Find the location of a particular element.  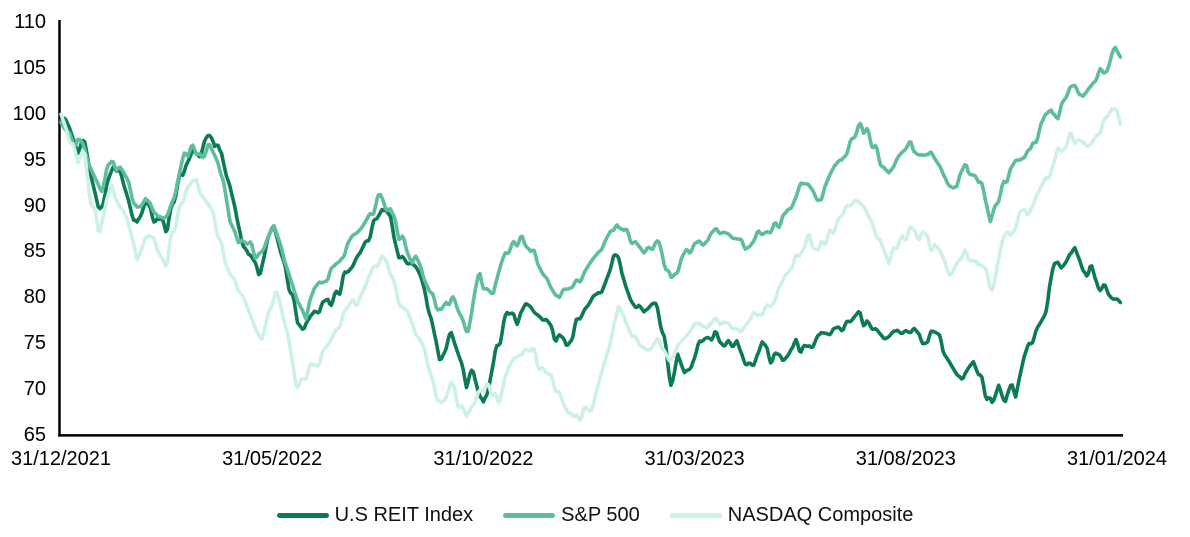

legend-item-sp-500: S&P 500 is located at coordinates (571, 515).